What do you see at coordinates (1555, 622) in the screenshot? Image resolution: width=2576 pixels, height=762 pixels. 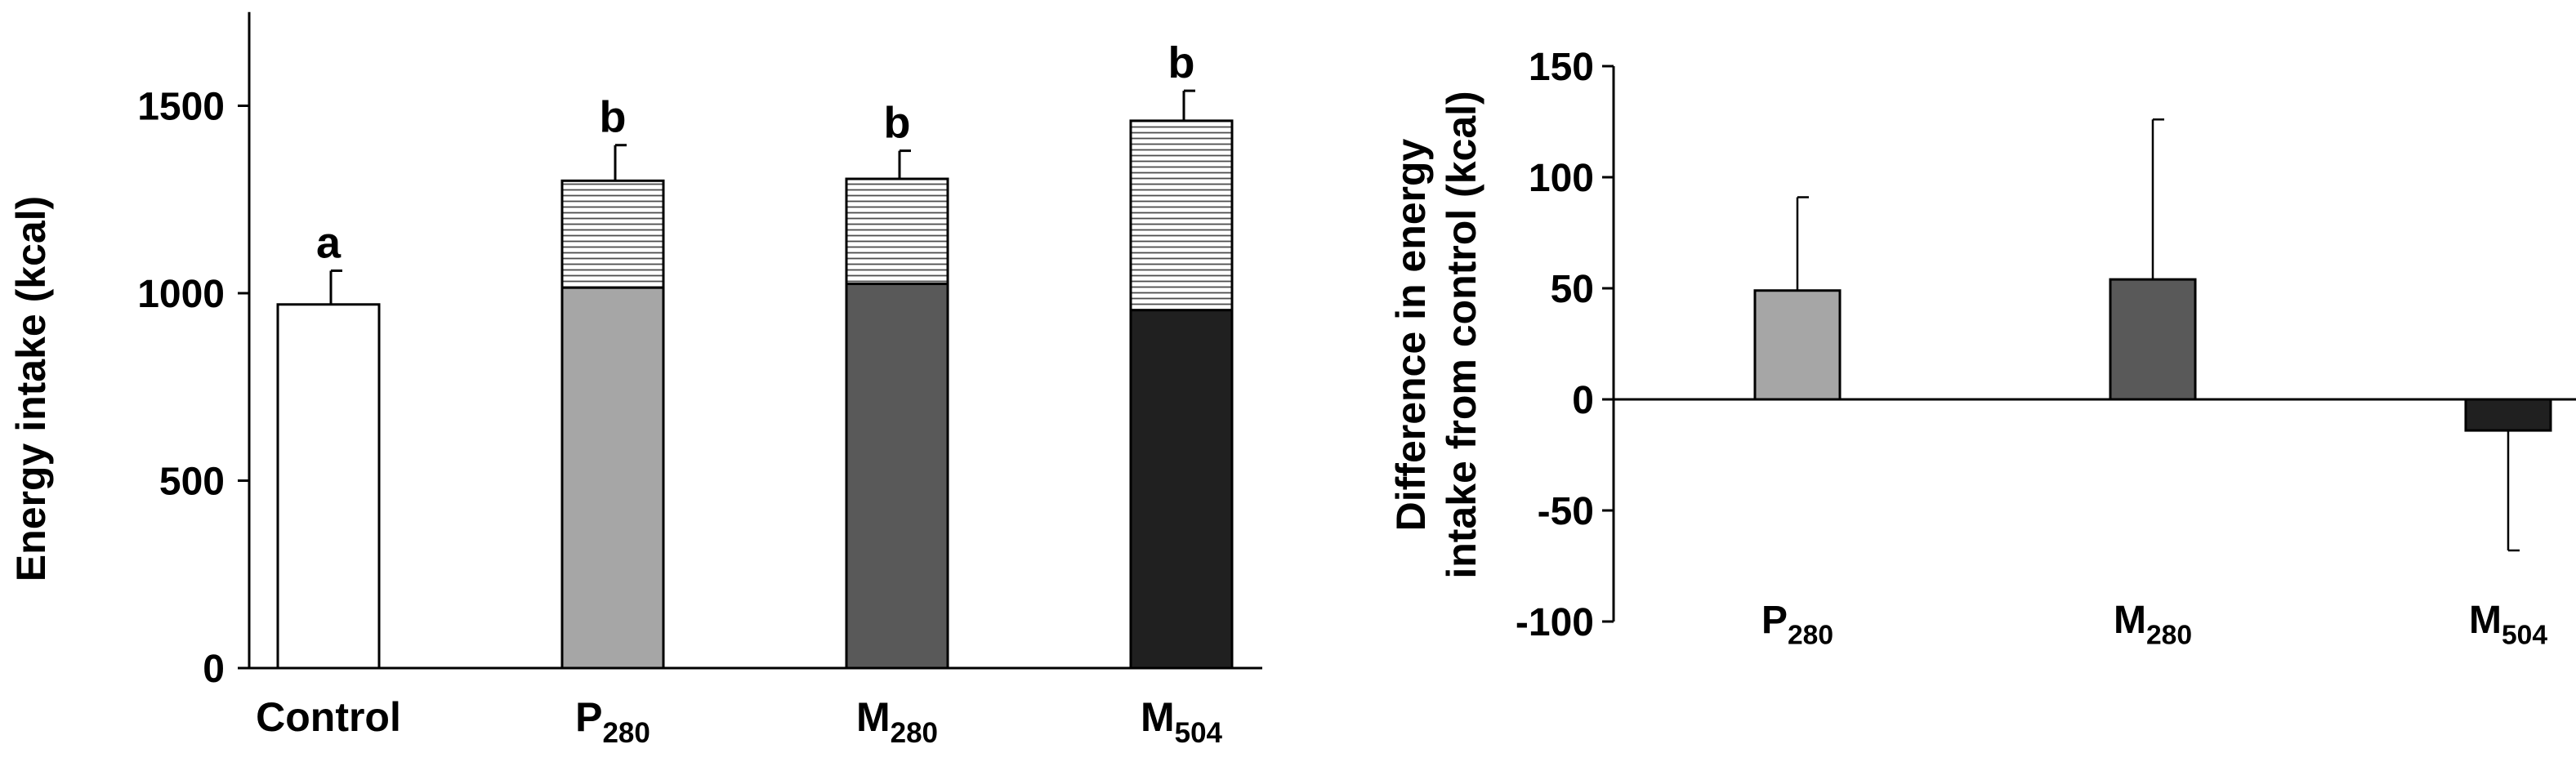 I see `y-tick-label: -100` at bounding box center [1555, 622].